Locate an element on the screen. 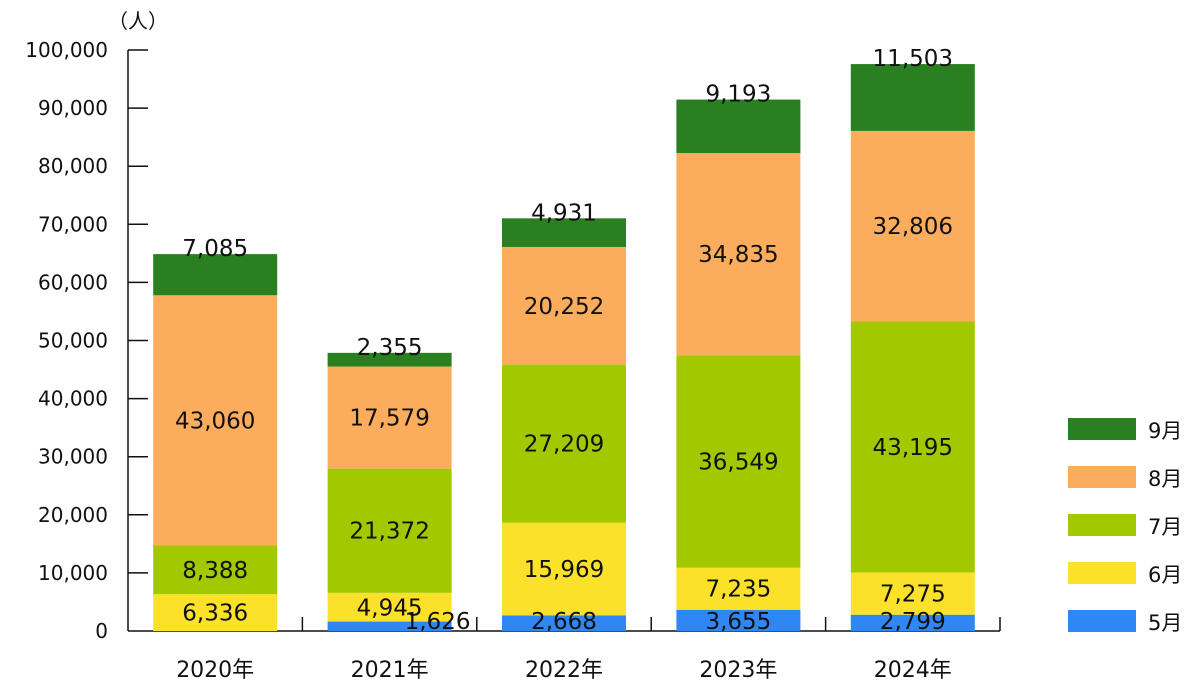  data-label: 15,969 is located at coordinates (564, 570).